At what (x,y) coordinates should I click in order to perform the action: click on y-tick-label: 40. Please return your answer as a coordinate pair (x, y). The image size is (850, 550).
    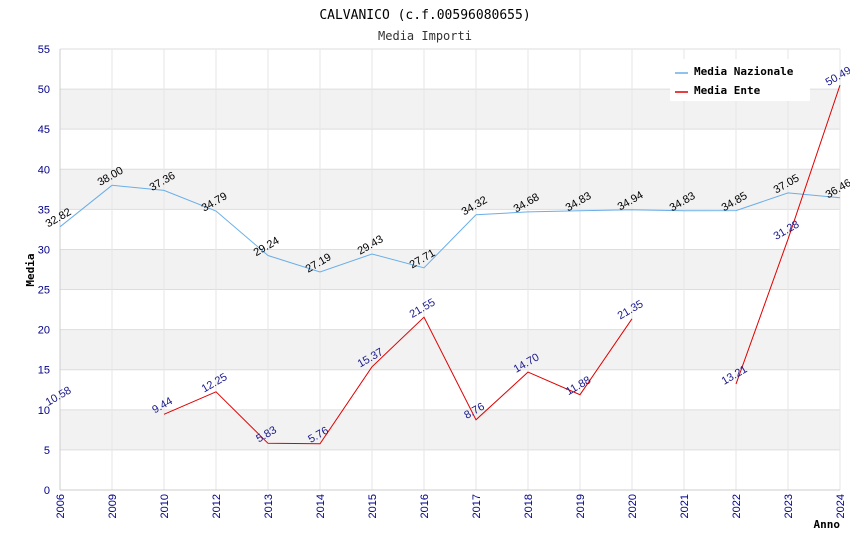
    Looking at the image, I should click on (44, 170).